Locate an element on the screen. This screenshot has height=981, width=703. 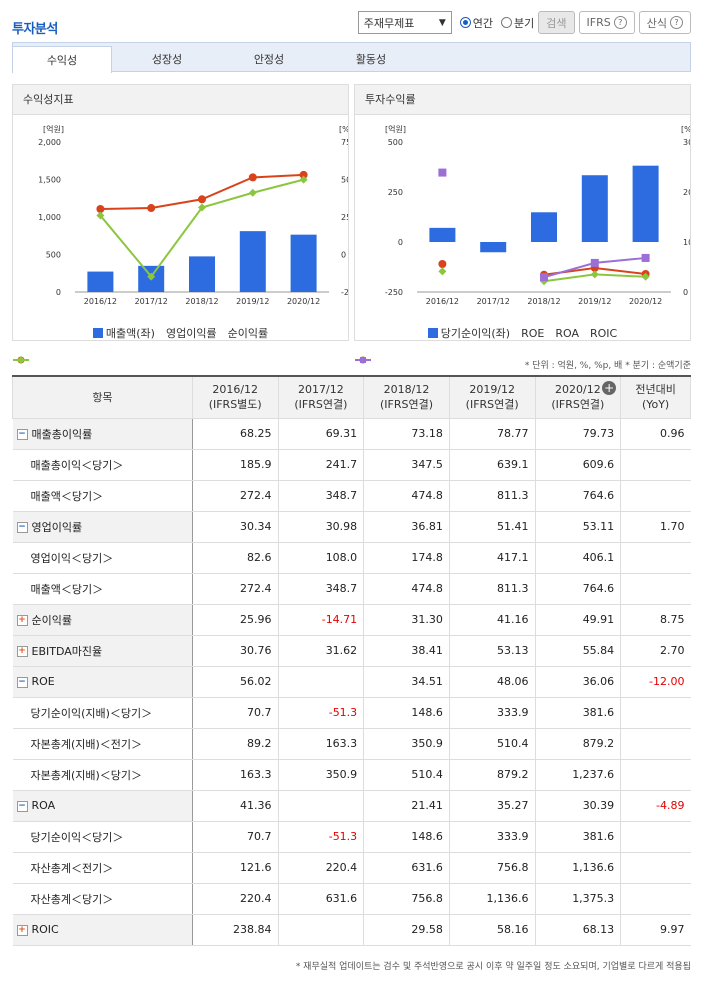
table-row: + ROIC 238.84 29.58 58.16 68.13 9.97 is located at coordinates (351, 930).